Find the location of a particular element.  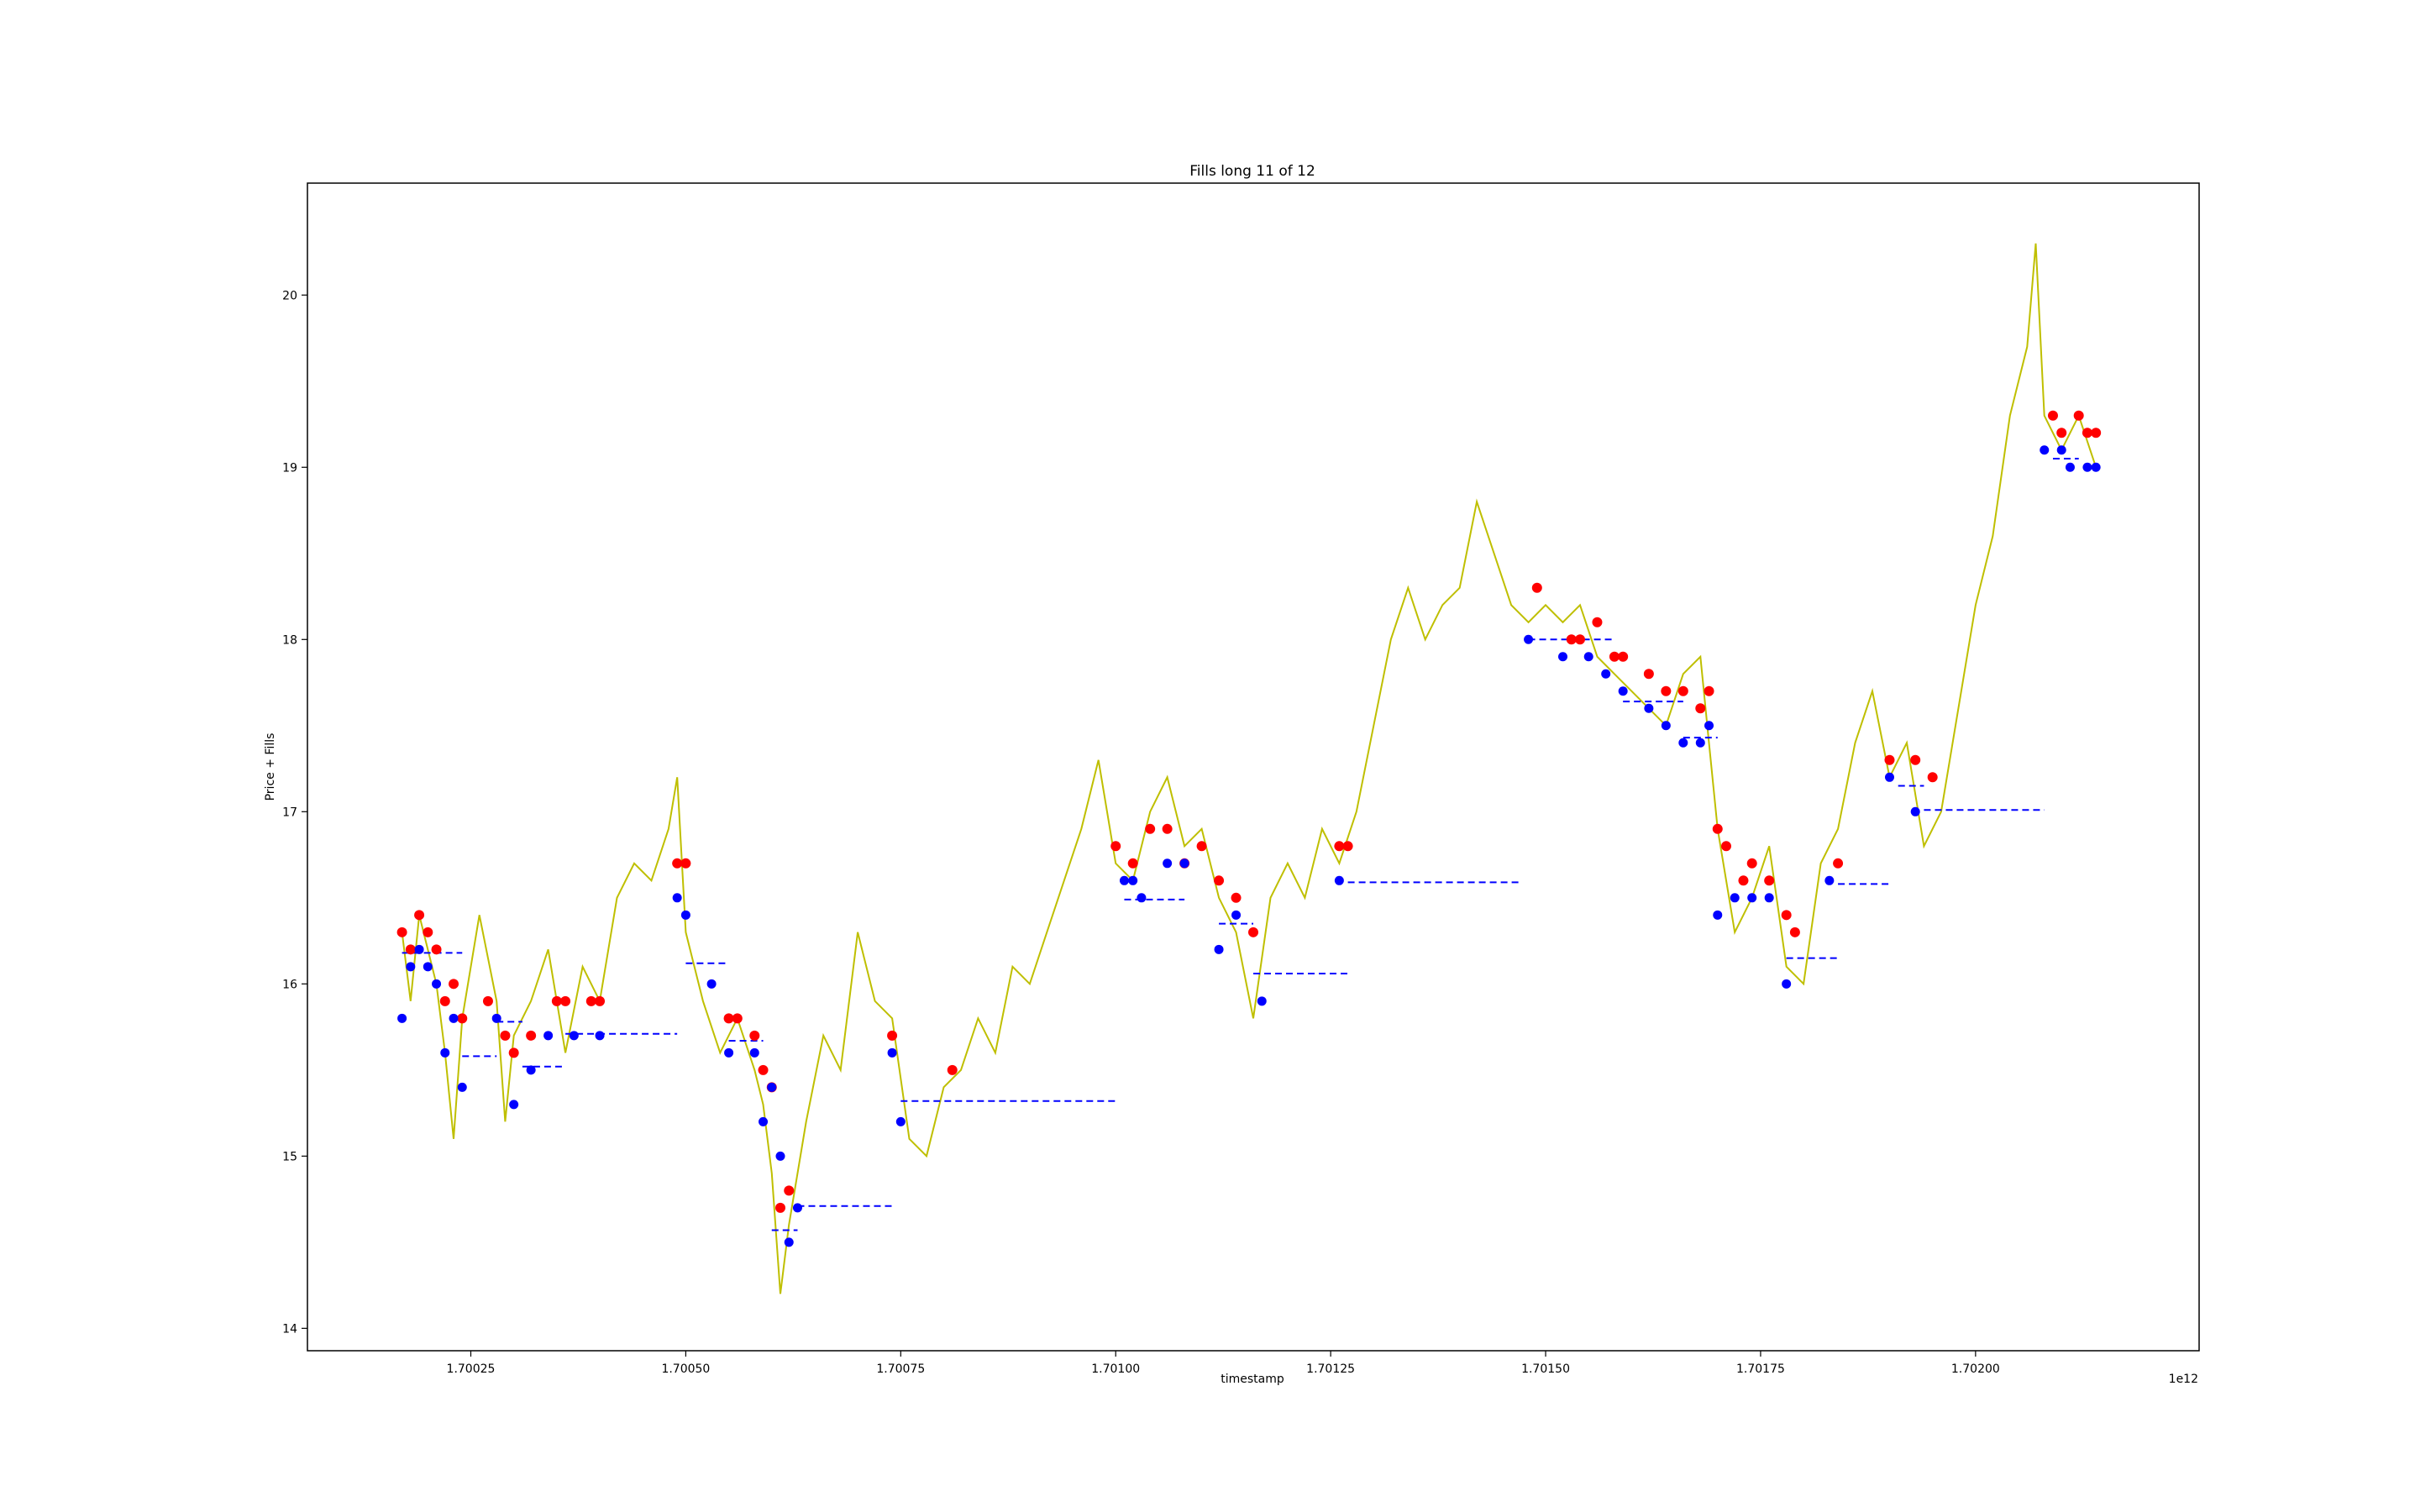

y-tick-label: 15 is located at coordinates (289, 1156).